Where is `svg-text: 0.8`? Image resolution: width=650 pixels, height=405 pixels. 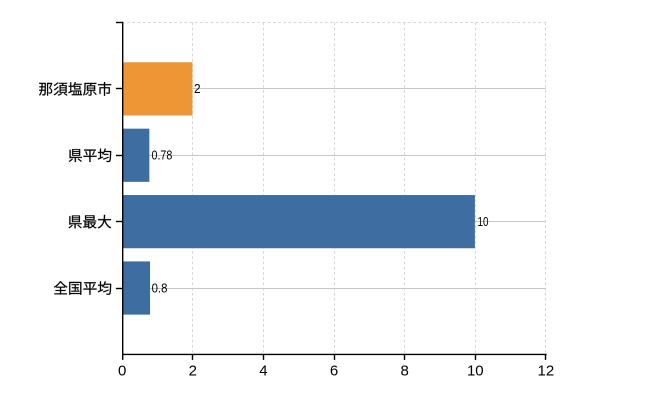 svg-text: 0.8 is located at coordinates (160, 287).